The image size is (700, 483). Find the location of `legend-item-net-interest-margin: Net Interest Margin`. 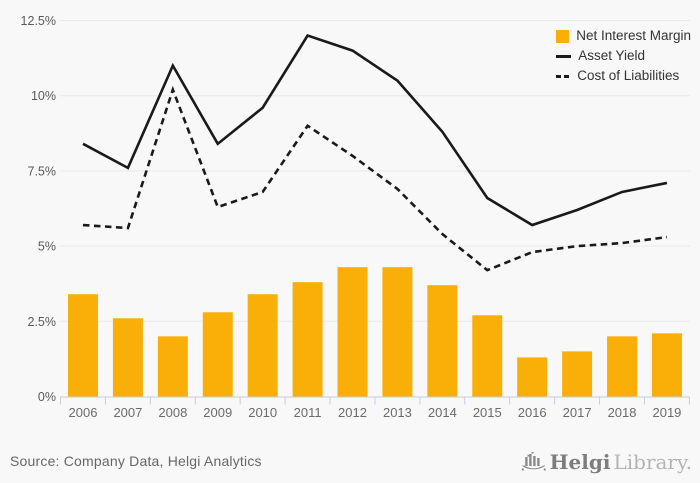

legend-item-net-interest-margin: Net Interest Margin is located at coordinates (623, 36).